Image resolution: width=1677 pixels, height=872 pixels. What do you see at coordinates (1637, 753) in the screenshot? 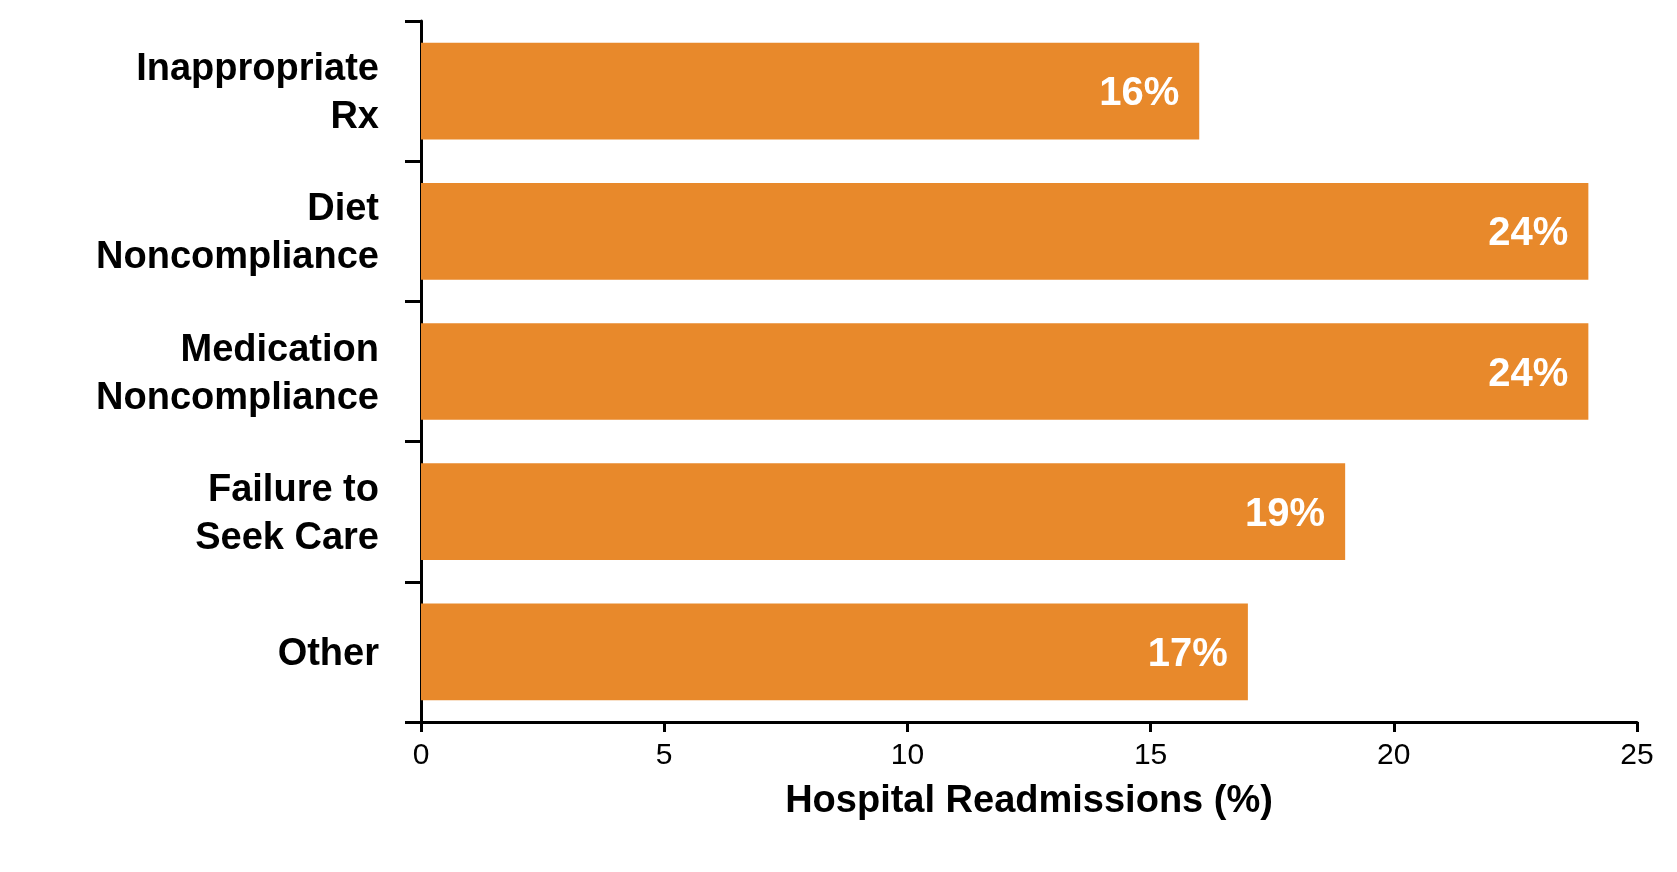
I see `x-tick-label: 25` at bounding box center [1637, 753].